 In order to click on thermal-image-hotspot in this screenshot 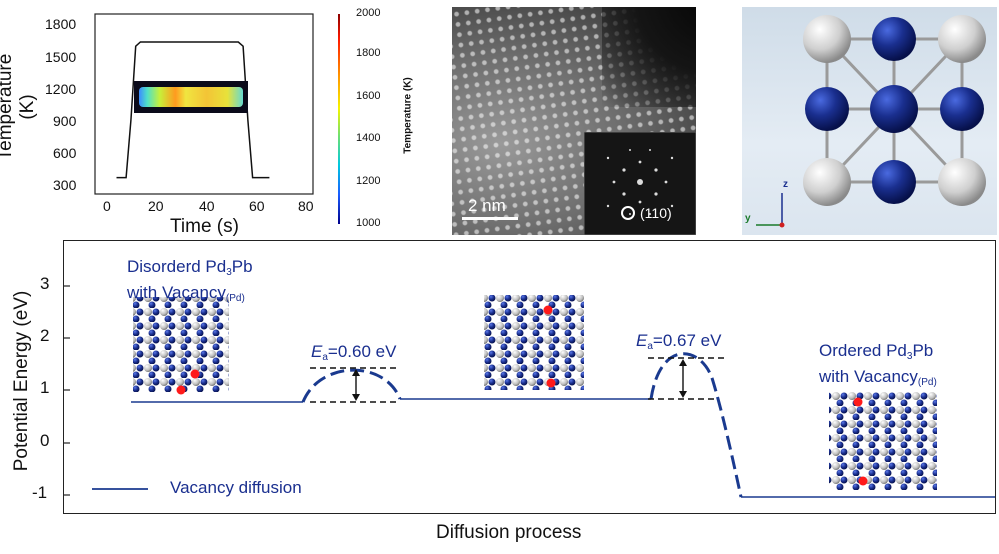, I will do `click(191, 97)`.